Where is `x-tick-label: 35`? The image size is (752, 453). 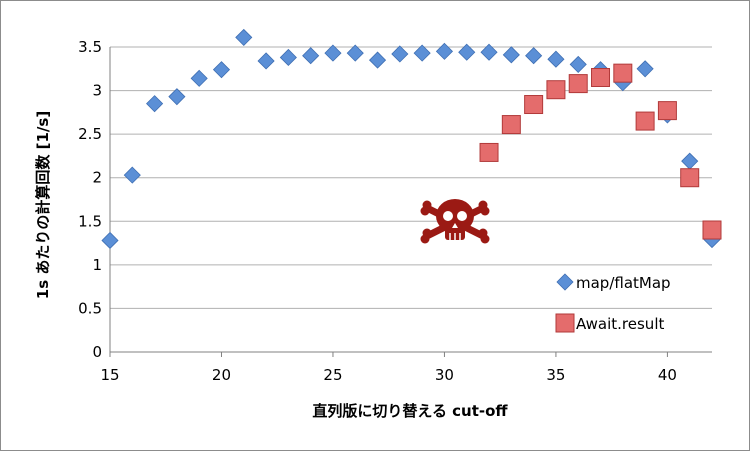 x-tick-label: 35 is located at coordinates (555, 375).